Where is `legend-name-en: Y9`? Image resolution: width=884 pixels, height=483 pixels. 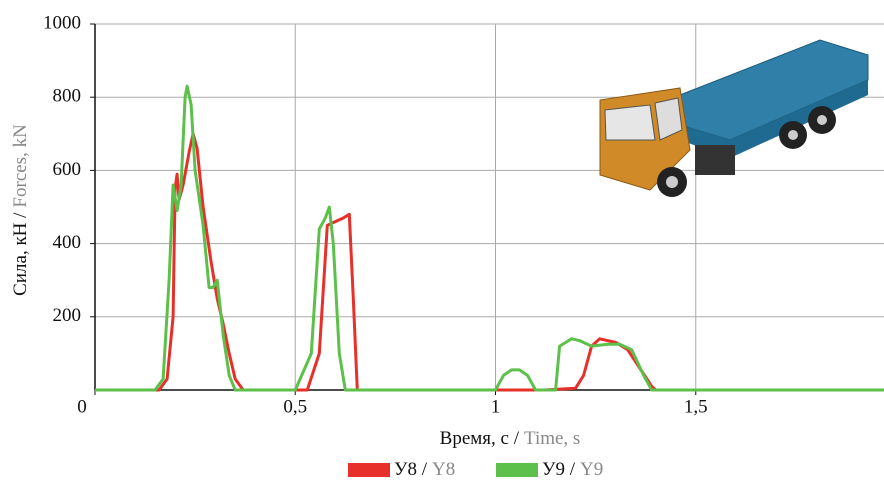
legend-name-en: Y9 is located at coordinates (591, 469).